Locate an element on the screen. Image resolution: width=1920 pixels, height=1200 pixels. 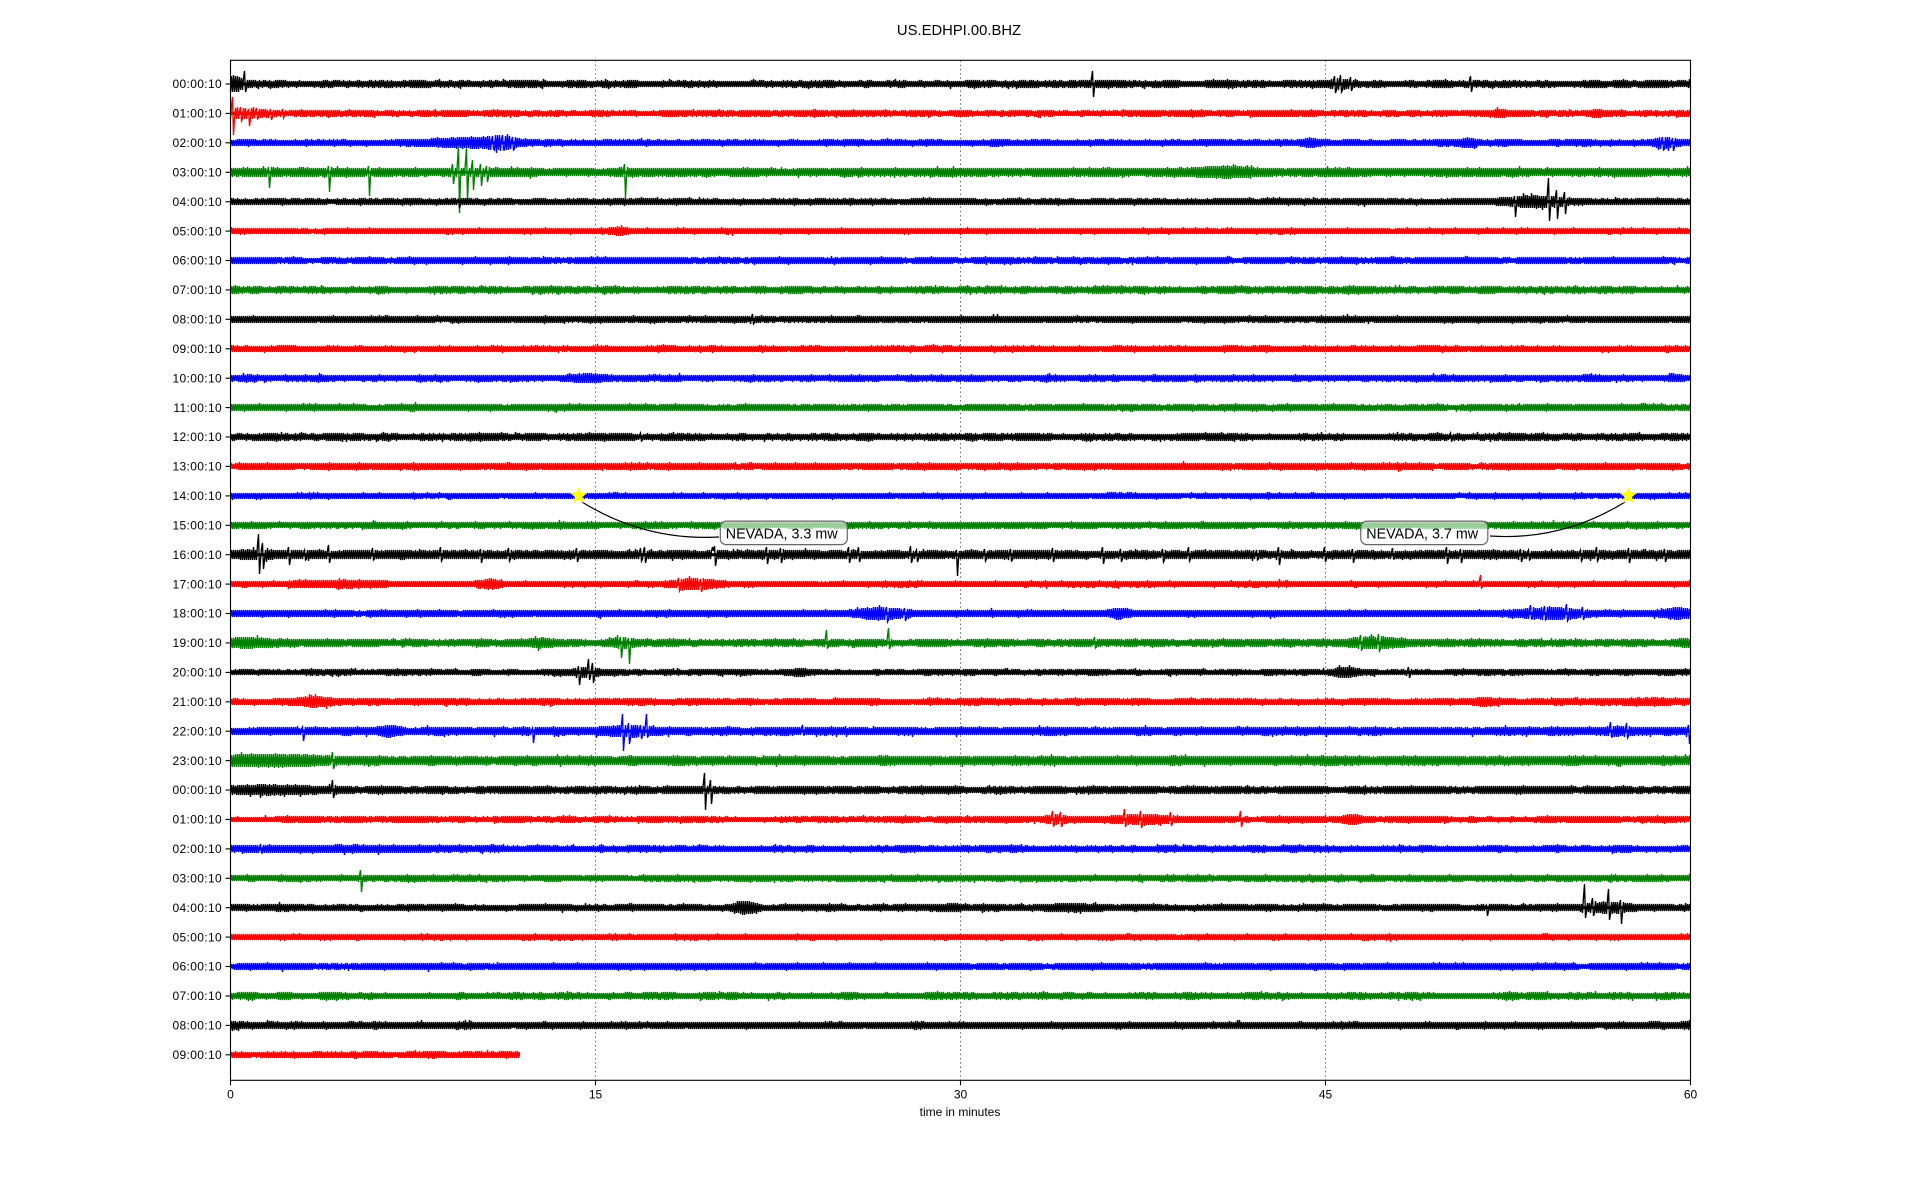
svg-text: 17:00:10 is located at coordinates (197, 584).